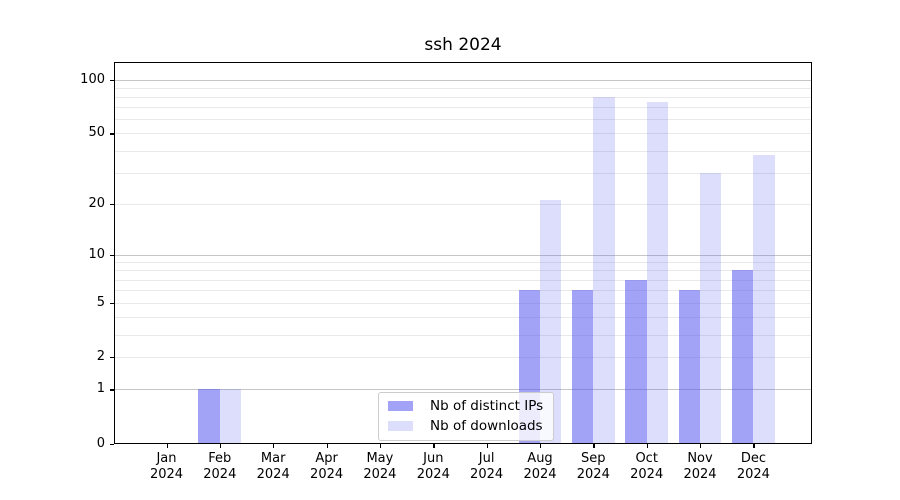  Describe the element at coordinates (380, 466) in the screenshot. I see `x-tick-label-may: May 2024` at that location.